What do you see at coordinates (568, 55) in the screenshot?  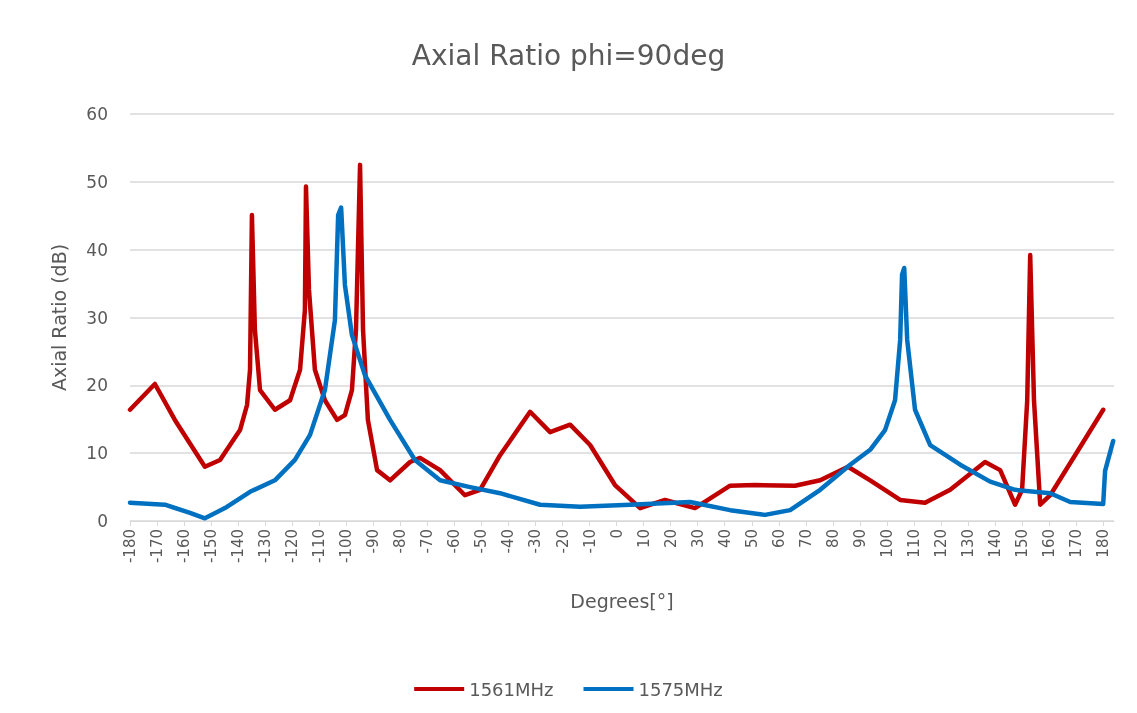 I see `chart-title: Axial Ratio phi=90deg` at bounding box center [568, 55].